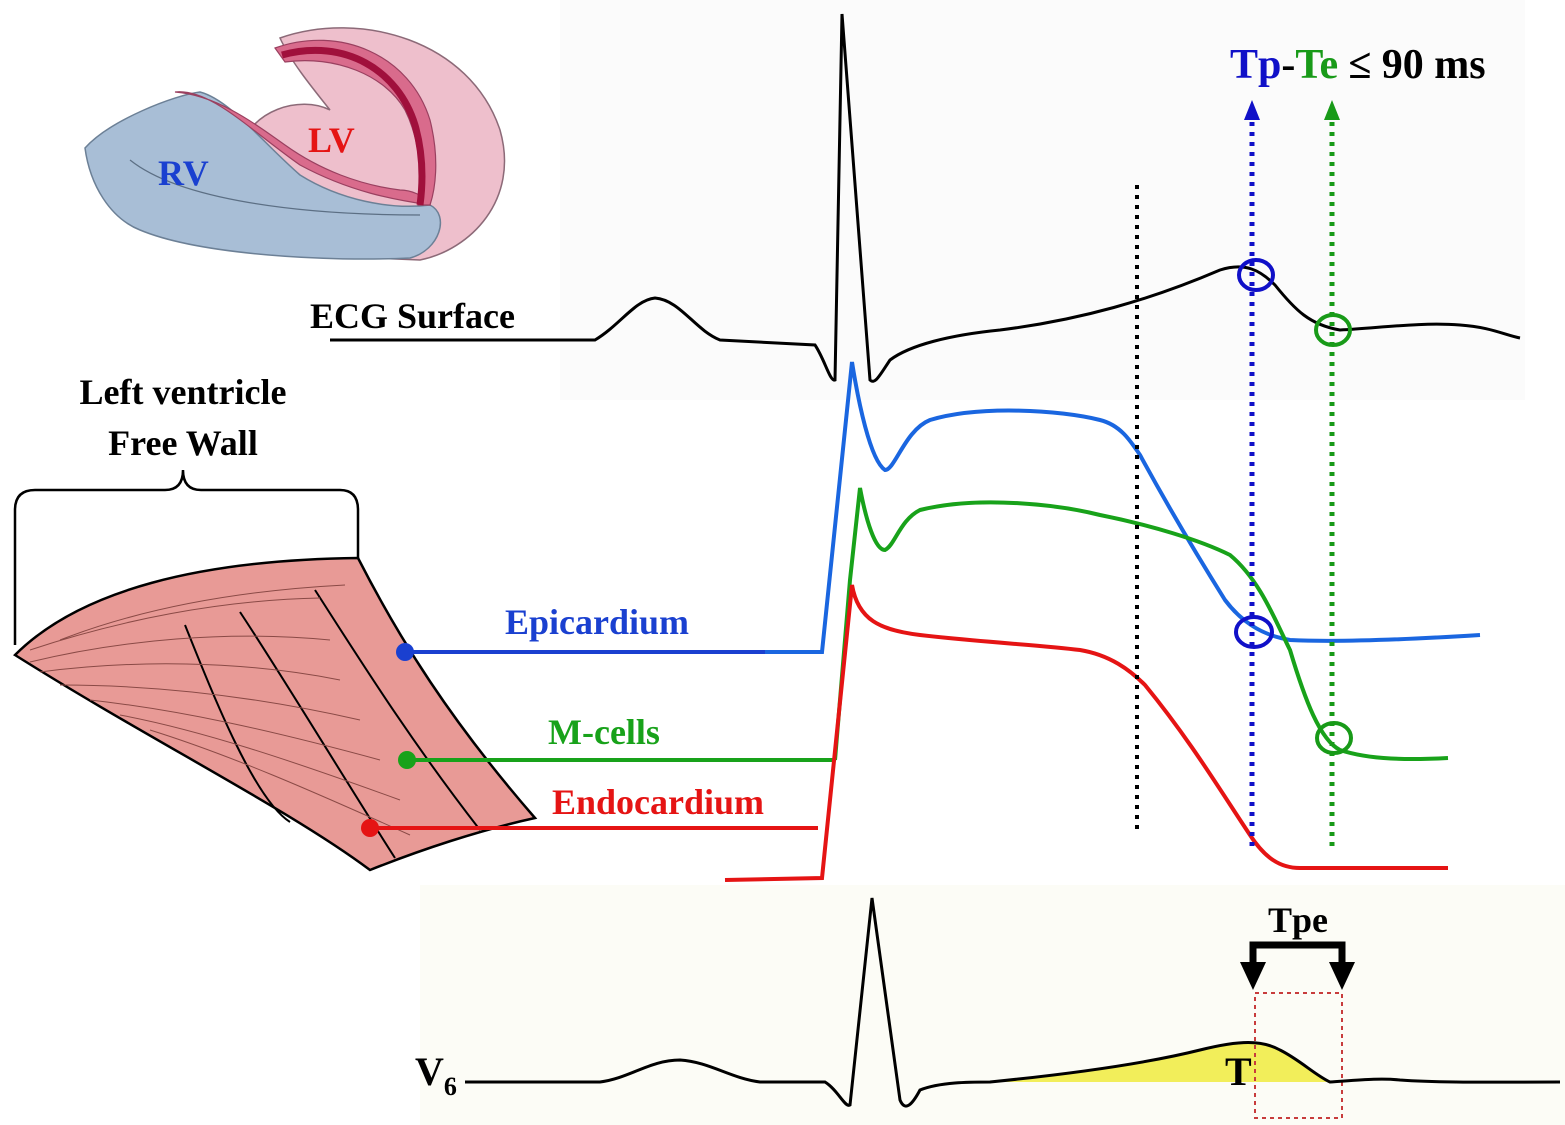 This screenshot has width=1565, height=1125. I want to click on lv-label: LV, so click(331, 140).